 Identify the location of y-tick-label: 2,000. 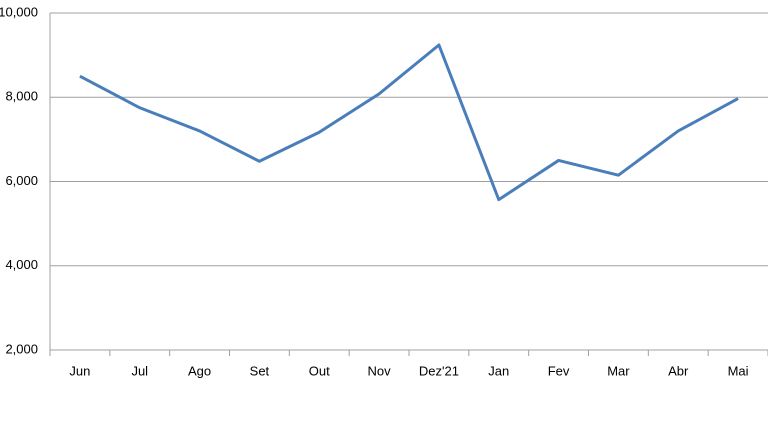
(21, 348).